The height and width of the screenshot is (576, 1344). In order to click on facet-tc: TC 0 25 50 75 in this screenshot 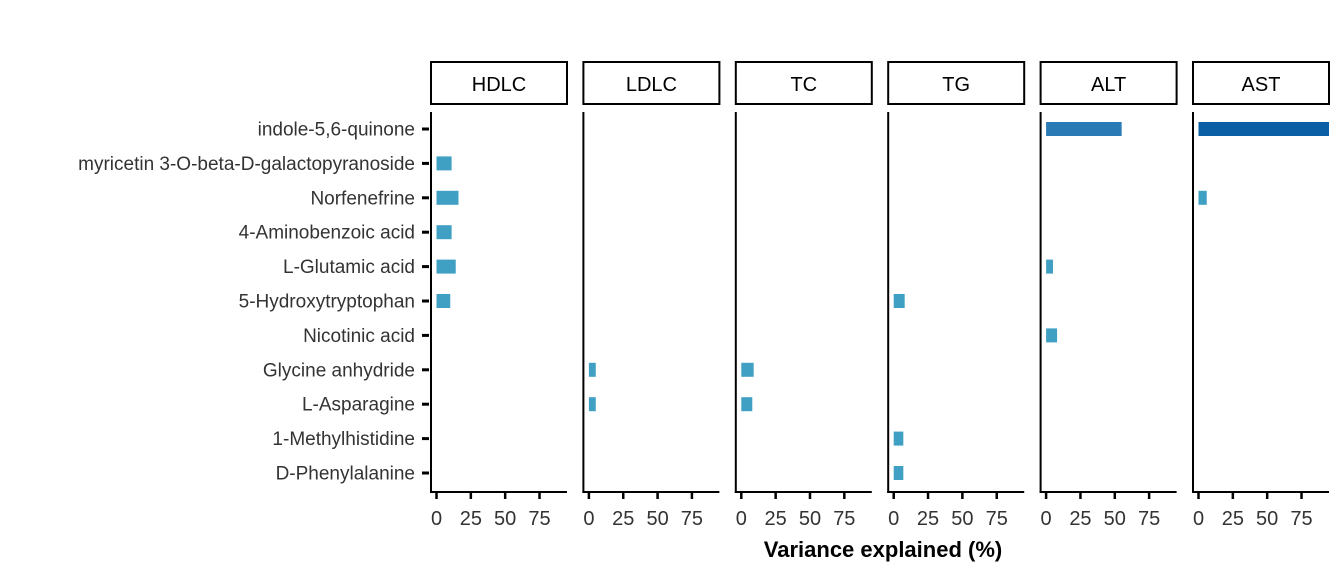, I will do `click(803, 295)`.